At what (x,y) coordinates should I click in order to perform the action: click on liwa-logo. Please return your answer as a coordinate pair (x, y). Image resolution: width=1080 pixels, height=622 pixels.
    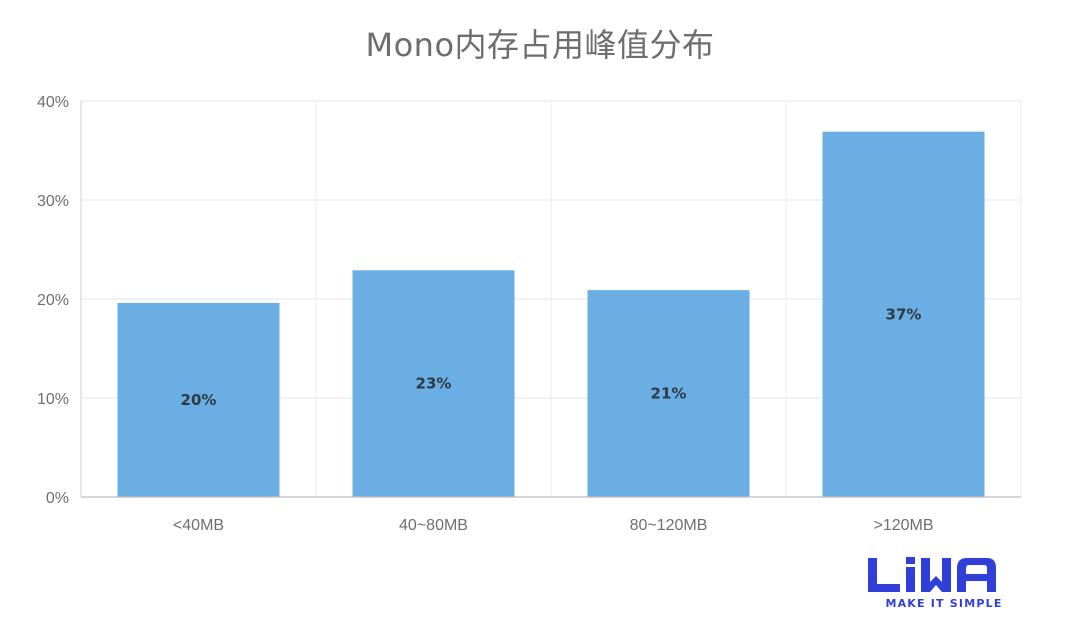
    Looking at the image, I should click on (932, 574).